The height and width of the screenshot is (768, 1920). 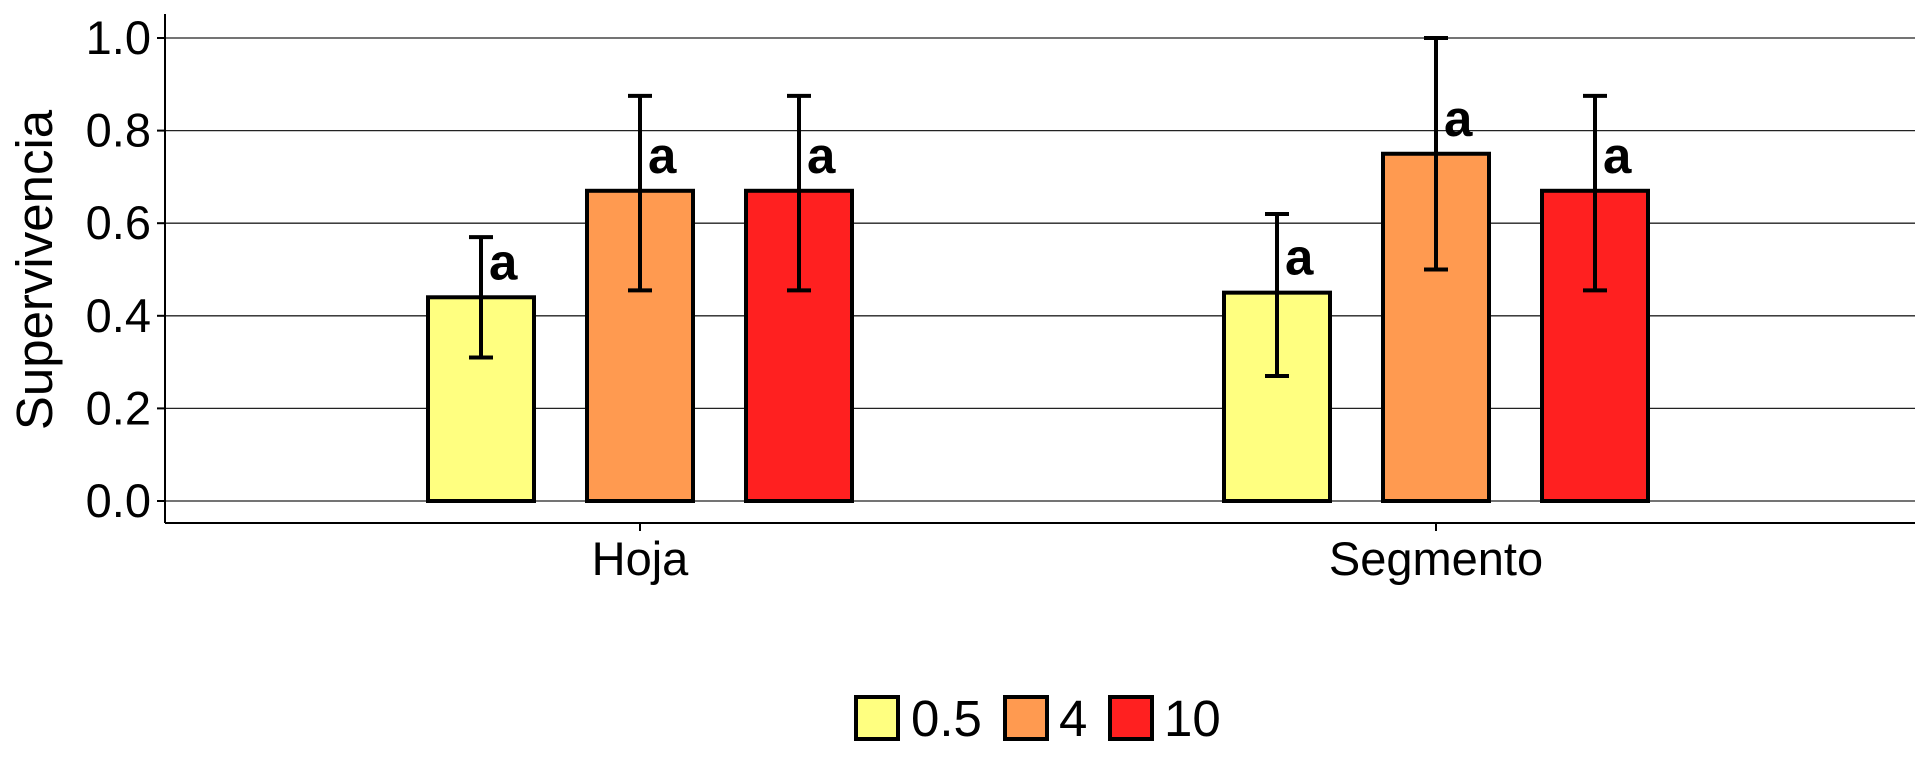 I want to click on legend: 0.5 4 10, so click(x=1037, y=718).